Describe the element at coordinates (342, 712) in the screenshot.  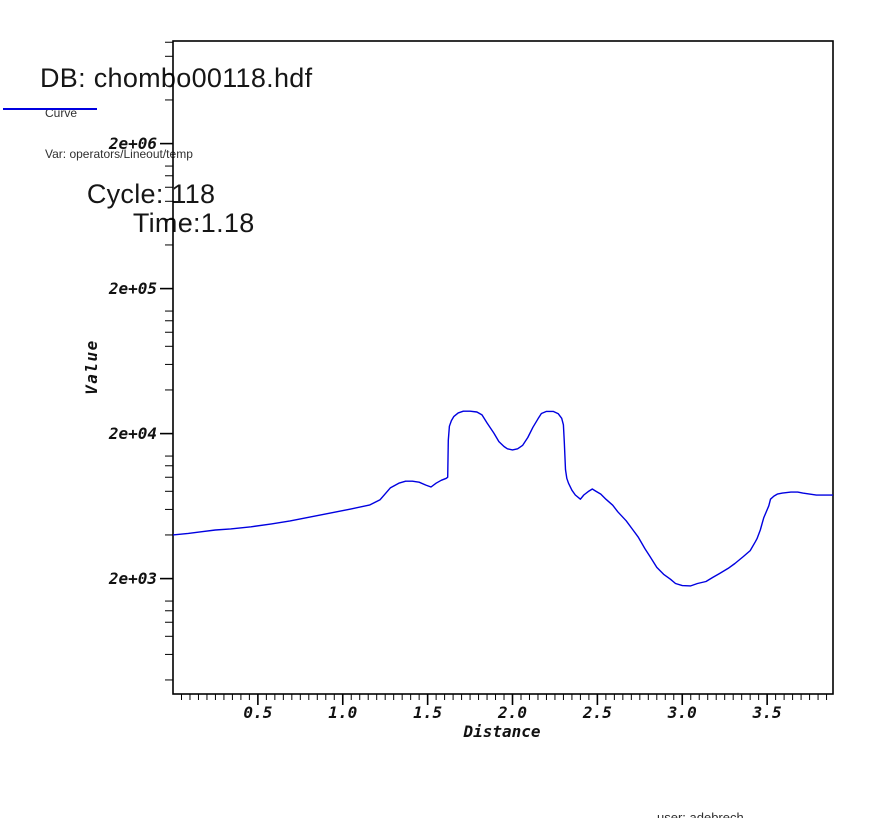
I see `x-tick-label: 1.0` at that location.